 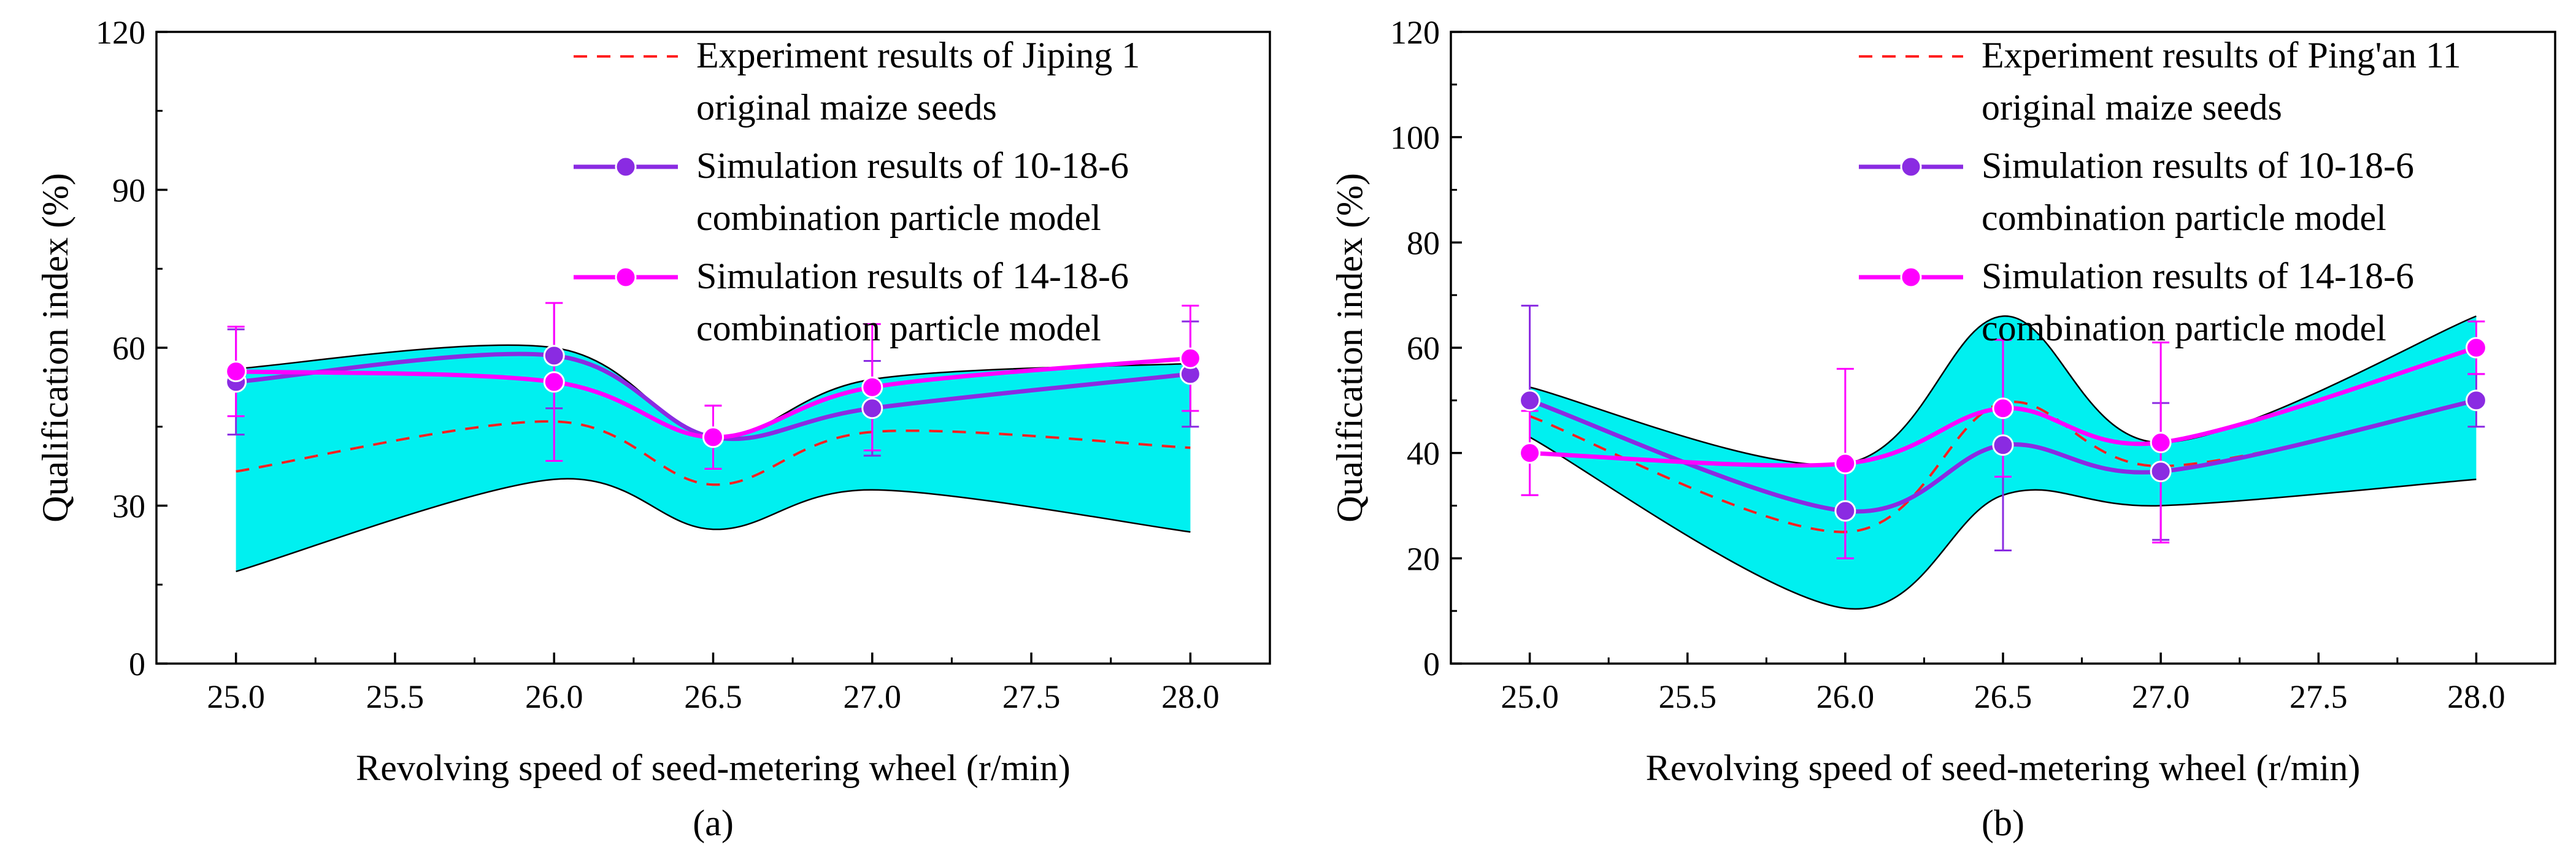 I want to click on y-tick-label: 20, so click(x=1423, y=558).